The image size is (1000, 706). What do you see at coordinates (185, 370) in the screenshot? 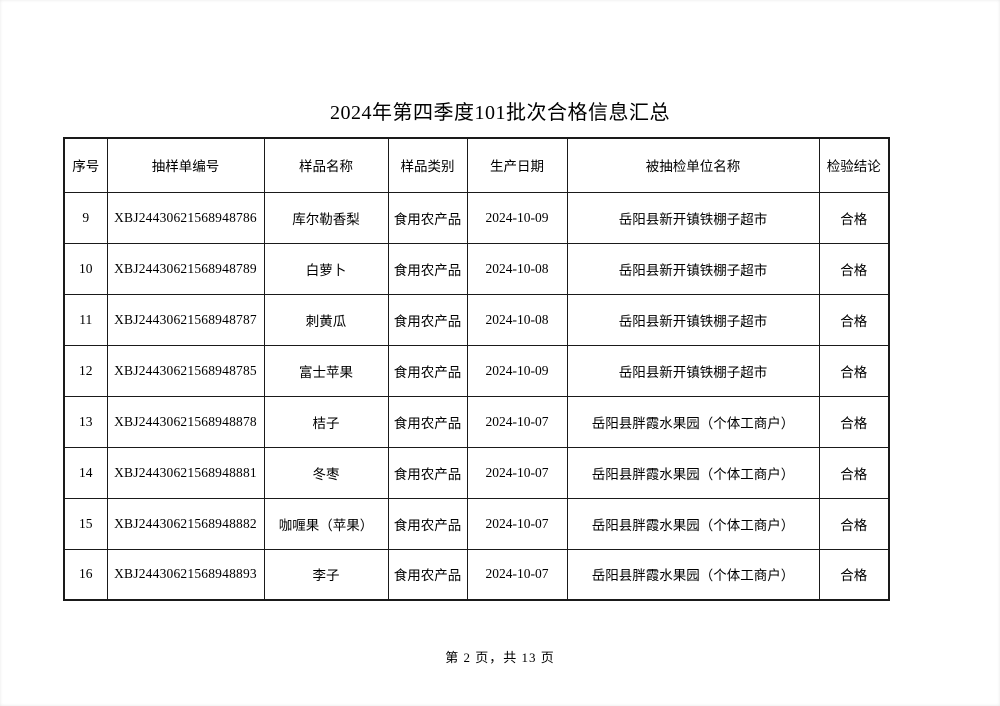
I see `cell-sample-id: XBJ24430621568948785` at bounding box center [185, 370].